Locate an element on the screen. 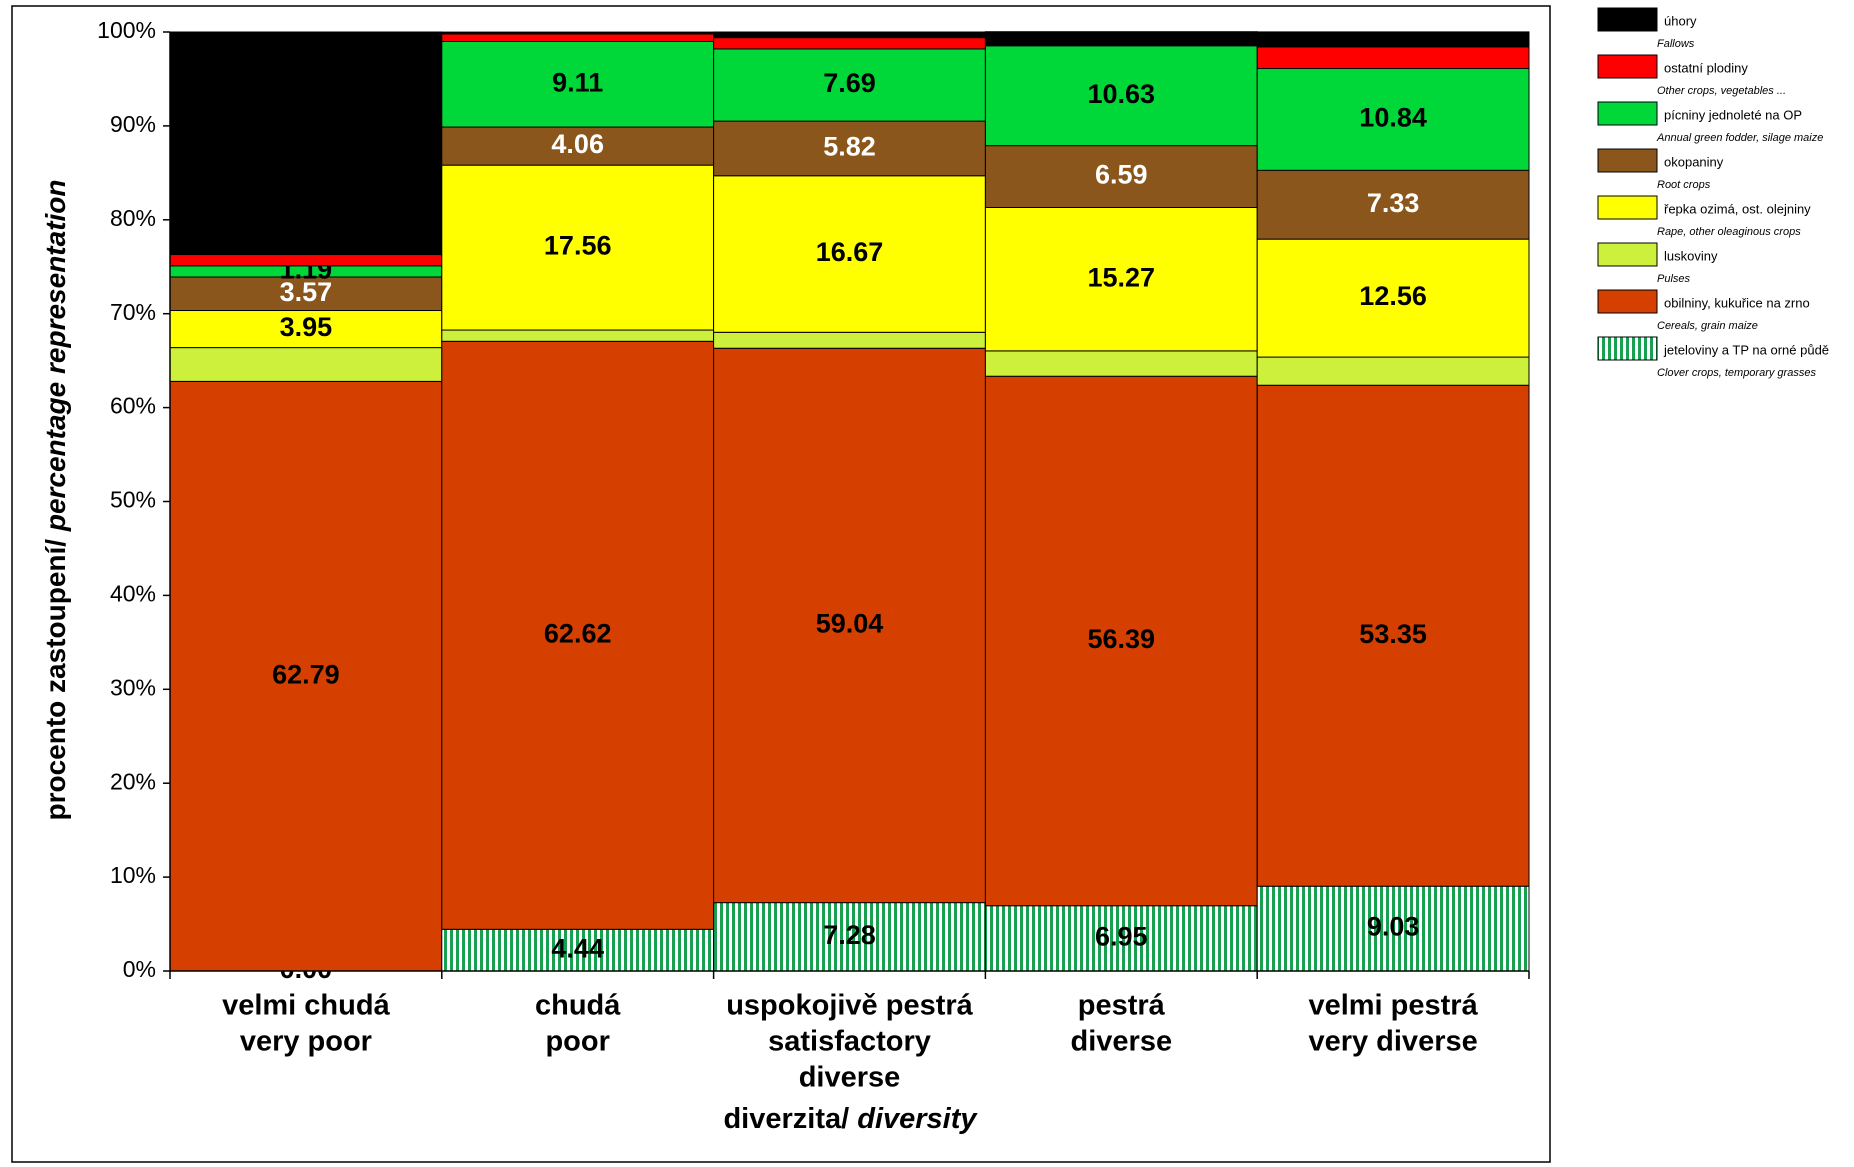 The width and height of the screenshot is (1854, 1167). legend-label: řepka ozimá, ost. olejniny is located at coordinates (1737, 208).